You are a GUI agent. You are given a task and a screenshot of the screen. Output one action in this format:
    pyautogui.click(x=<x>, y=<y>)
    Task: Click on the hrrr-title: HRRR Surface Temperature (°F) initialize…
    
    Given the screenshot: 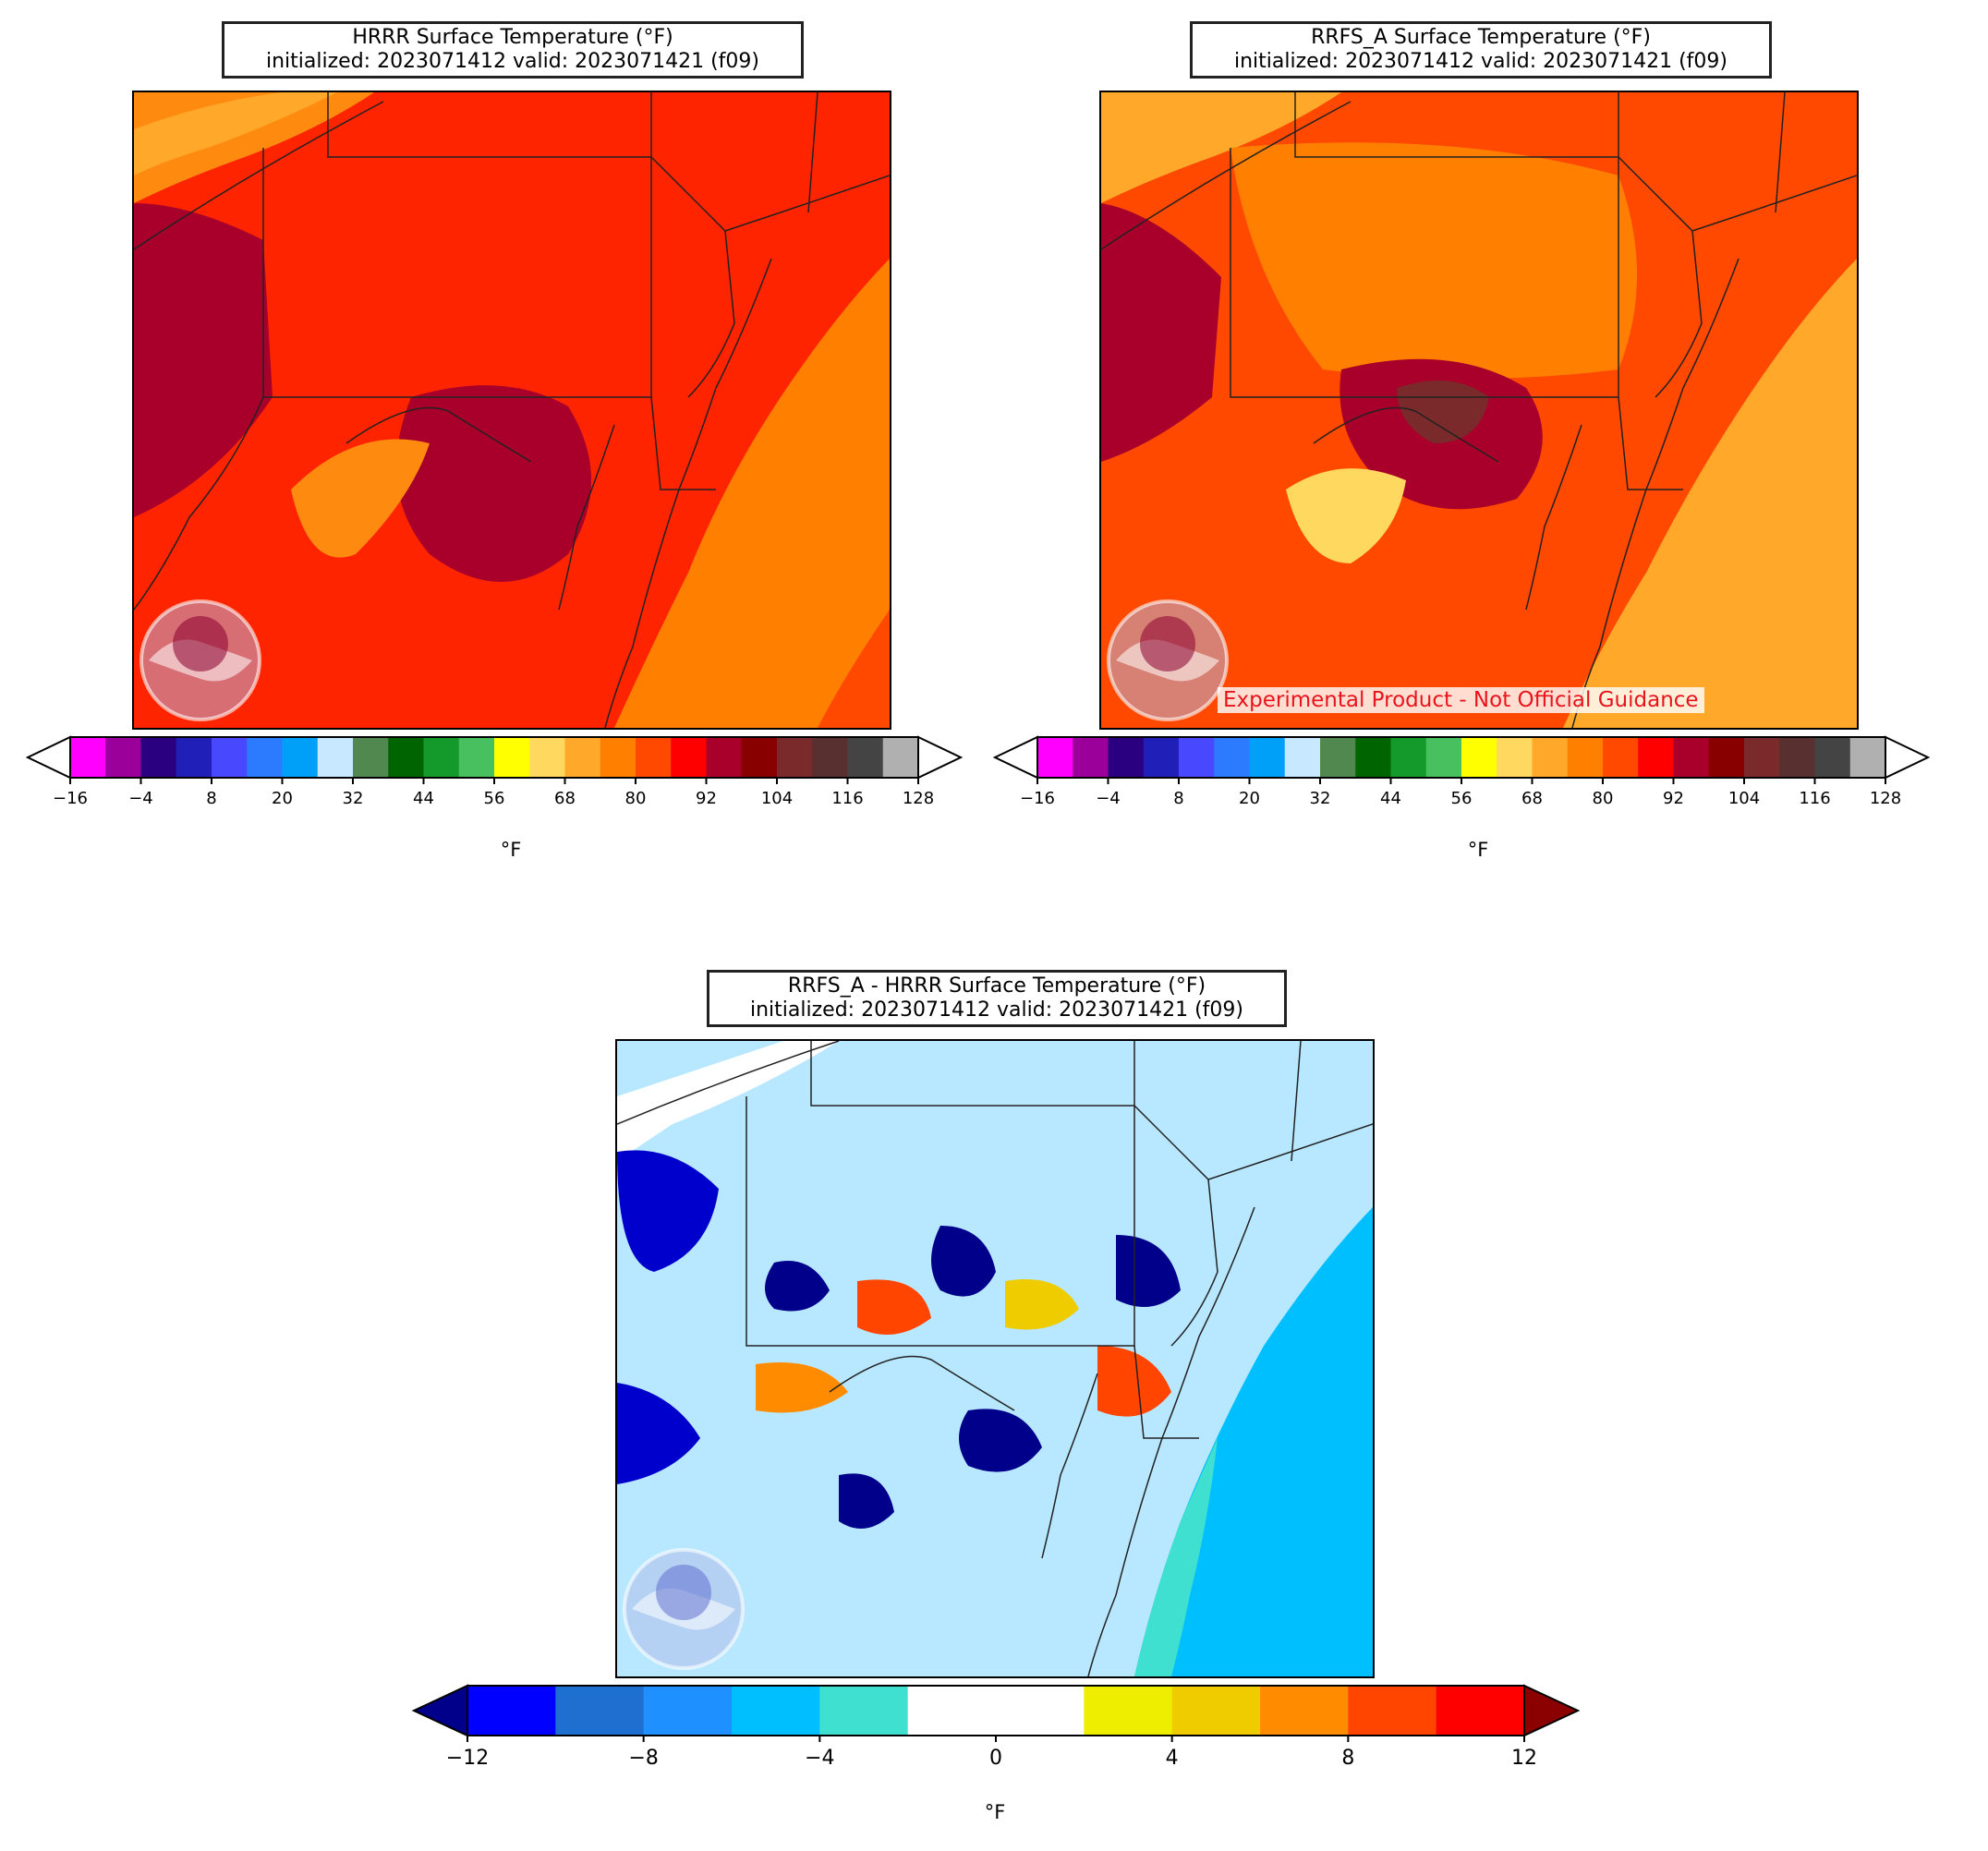 What is the action you would take?
    pyautogui.click(x=513, y=50)
    